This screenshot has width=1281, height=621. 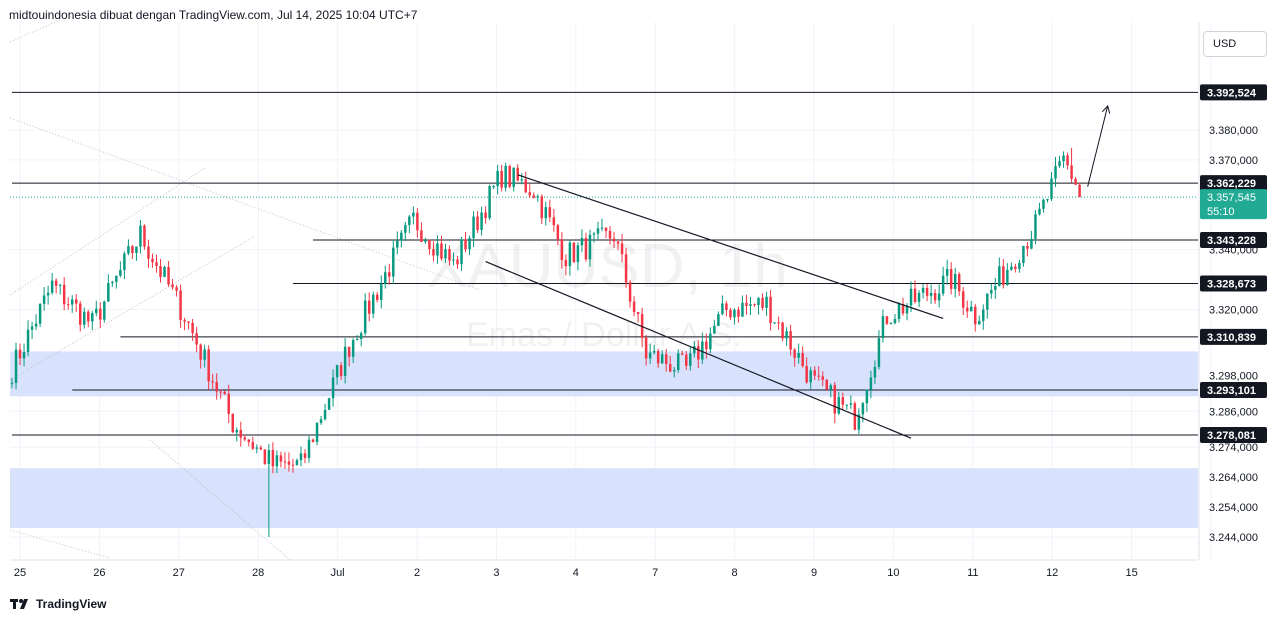 I want to click on time-axis: 25 26 27 28 Jul 2 3 4 7 8 9 10 11 12 15, so click(x=604, y=569).